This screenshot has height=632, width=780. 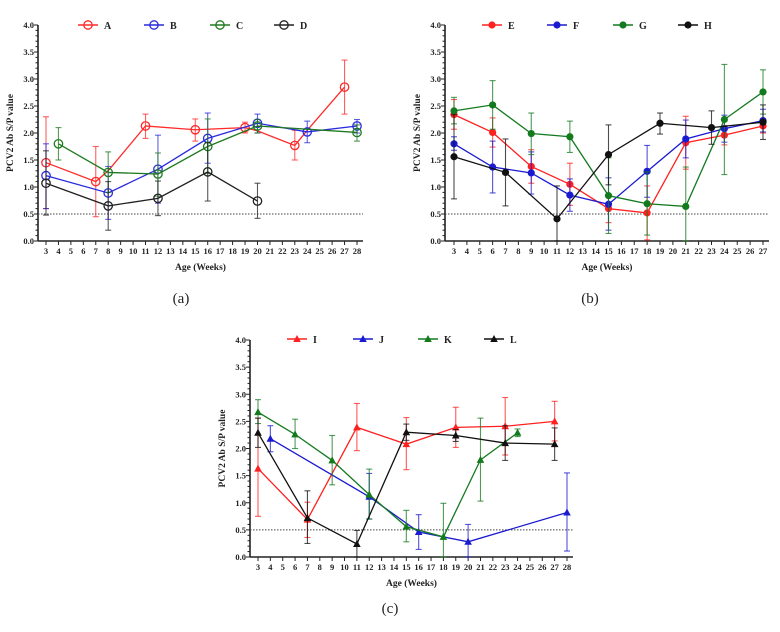 I want to click on y-tick-label: 3.5, so click(x=435, y=52).